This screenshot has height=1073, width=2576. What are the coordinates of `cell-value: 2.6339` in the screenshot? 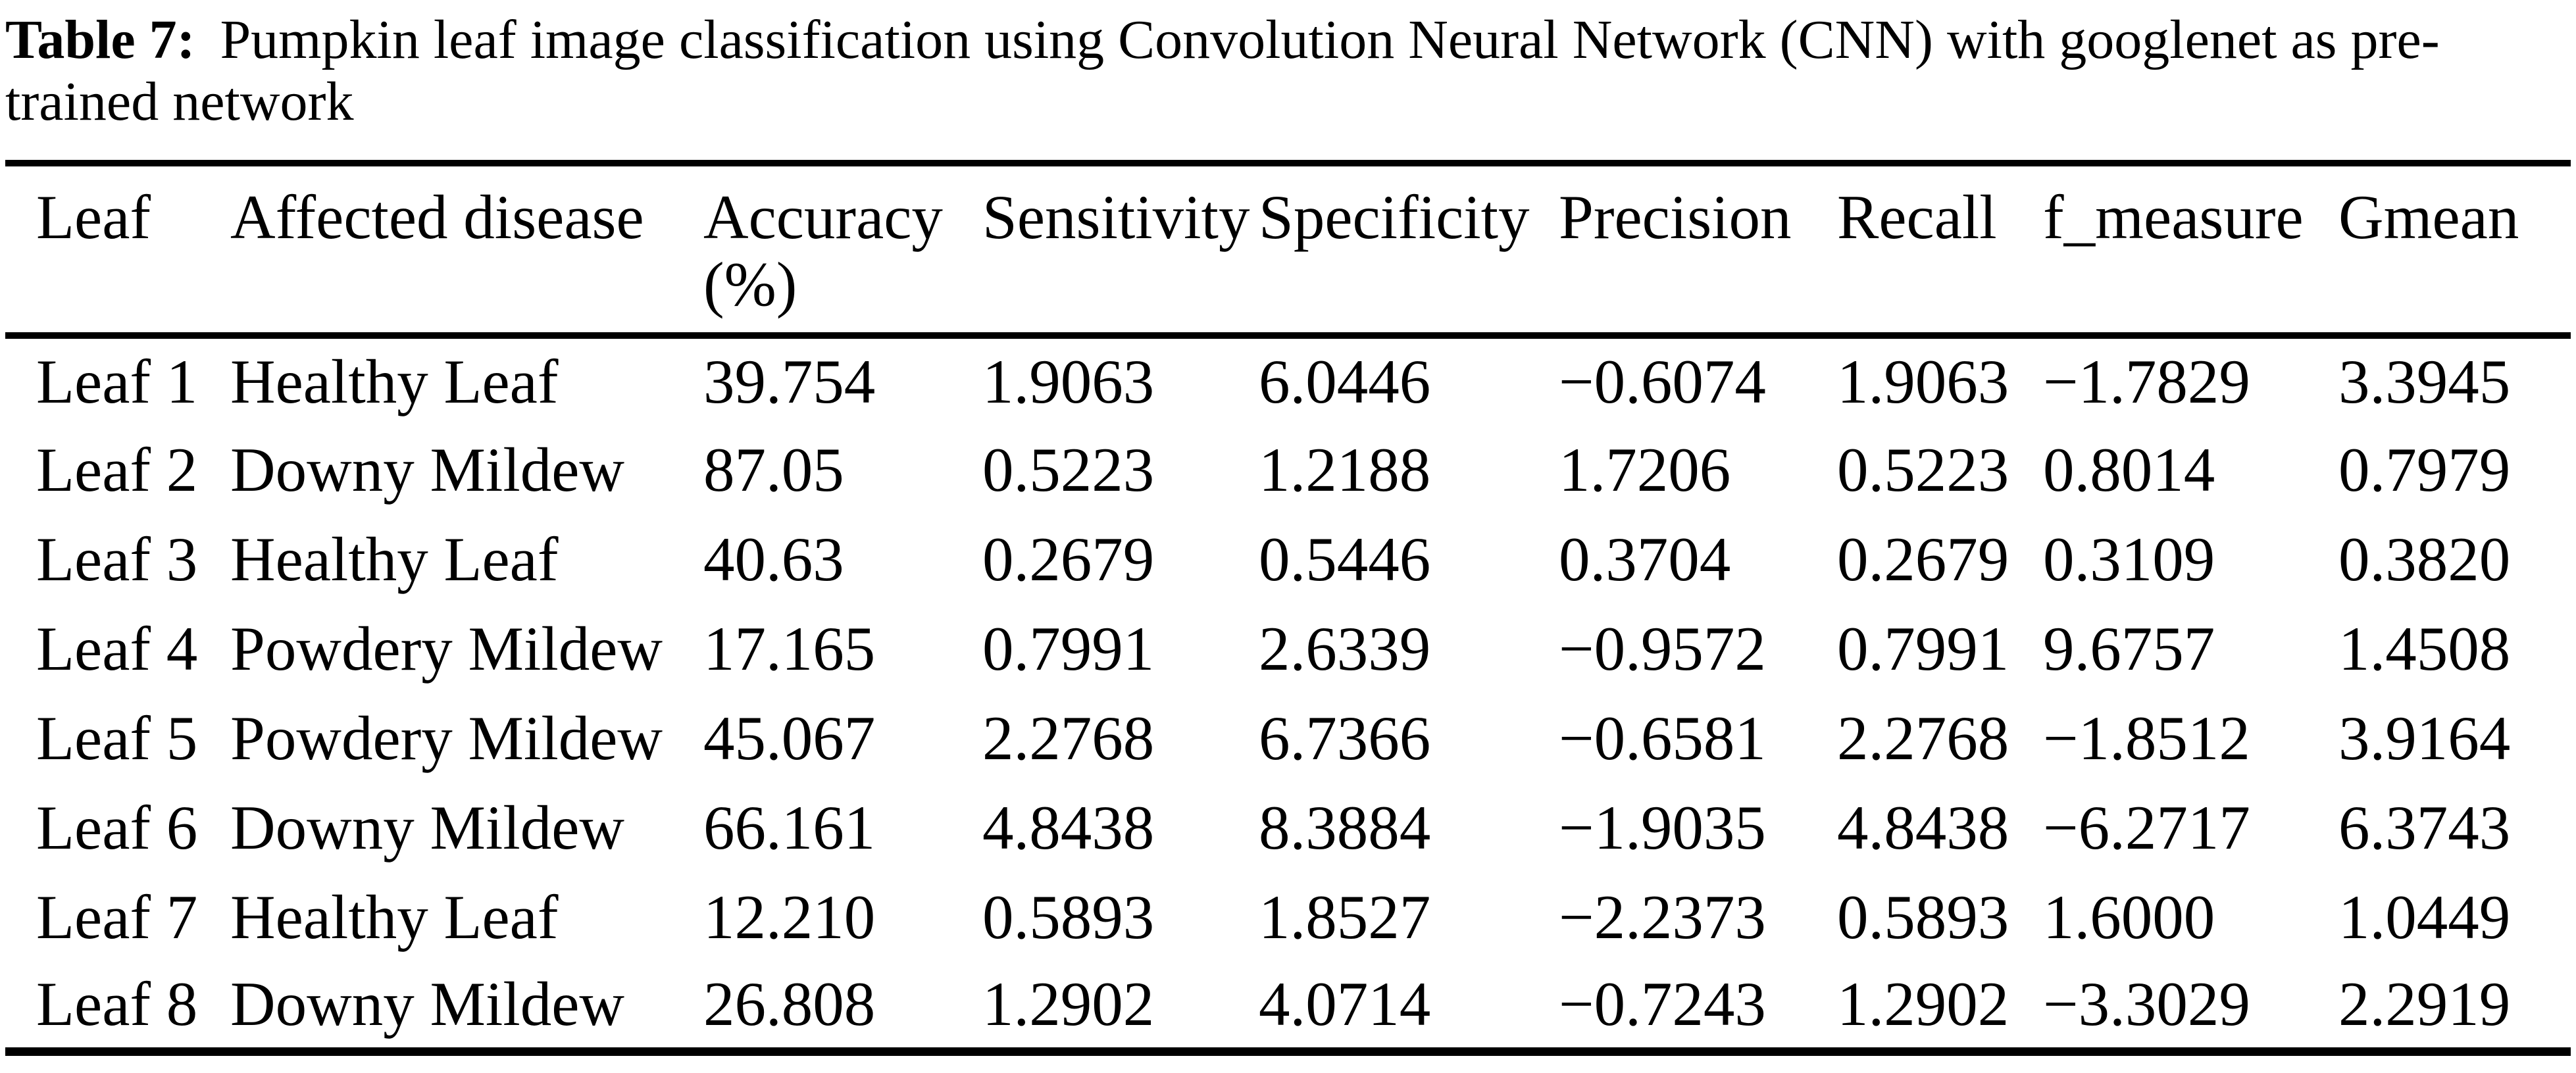 It's located at (1345, 648).